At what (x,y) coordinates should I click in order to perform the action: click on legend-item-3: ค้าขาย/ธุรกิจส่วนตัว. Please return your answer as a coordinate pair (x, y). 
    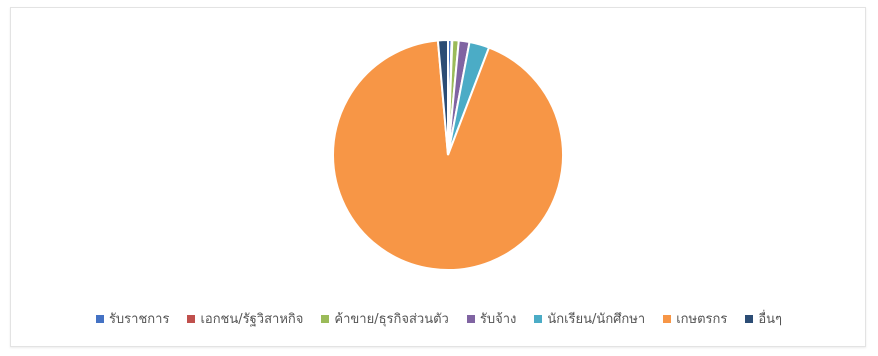
    Looking at the image, I should click on (385, 318).